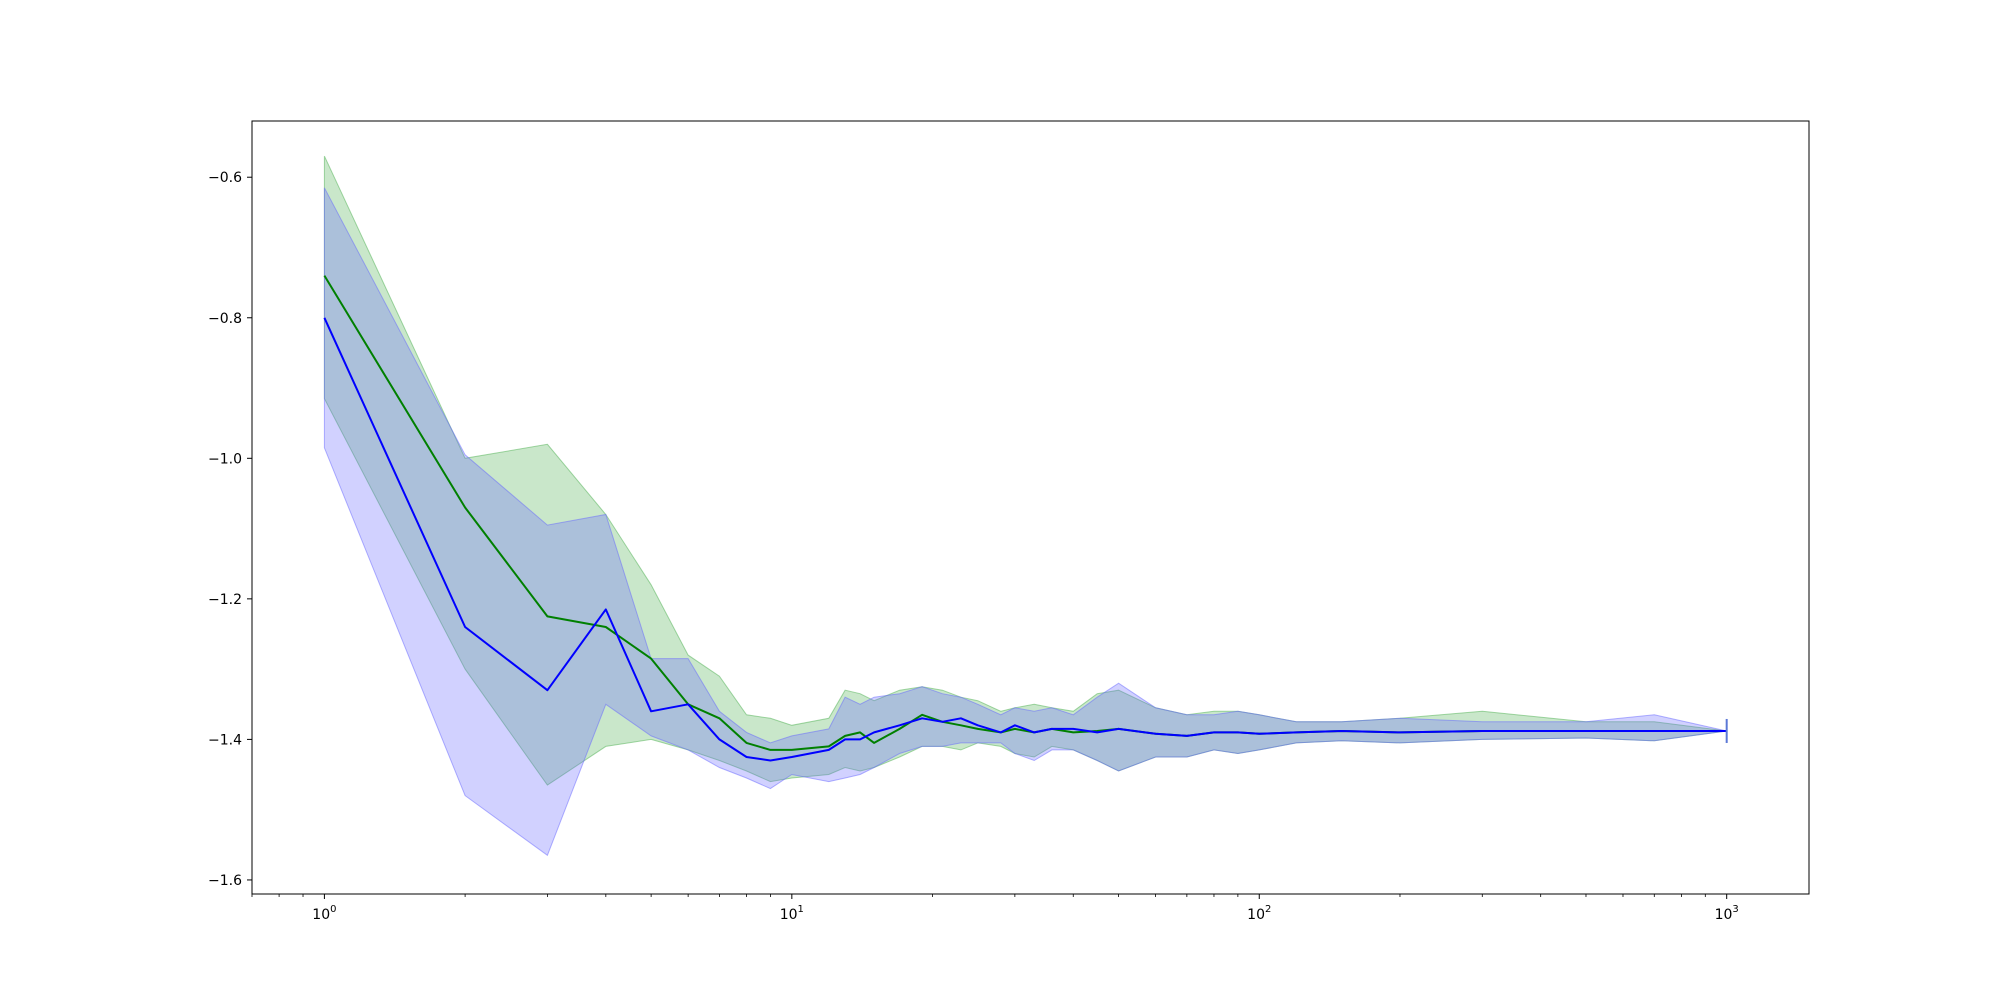 The width and height of the screenshot is (2000, 1000). What do you see at coordinates (225, 600) in the screenshot?
I see `y-tick-label: −1.2` at bounding box center [225, 600].